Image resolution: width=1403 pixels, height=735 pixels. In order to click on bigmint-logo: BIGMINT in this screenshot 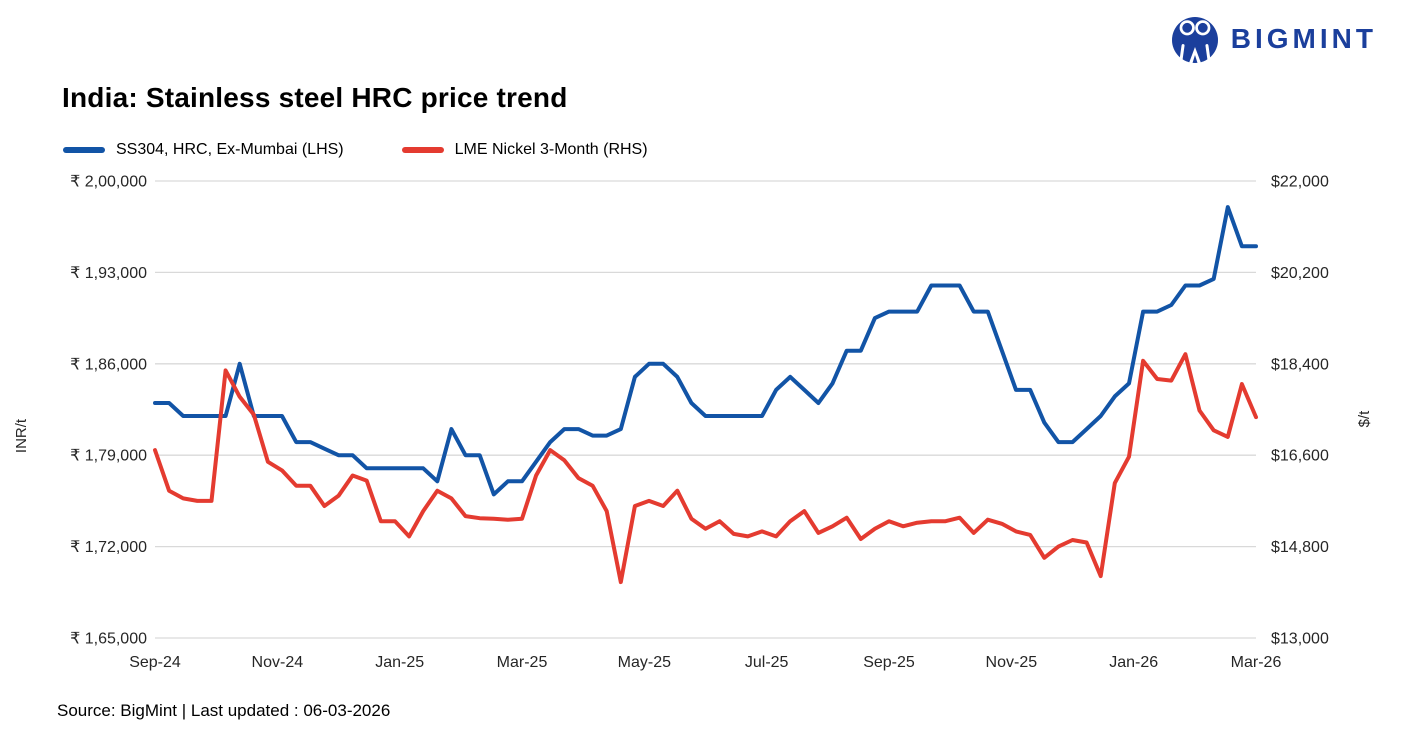, I will do `click(1273, 39)`.